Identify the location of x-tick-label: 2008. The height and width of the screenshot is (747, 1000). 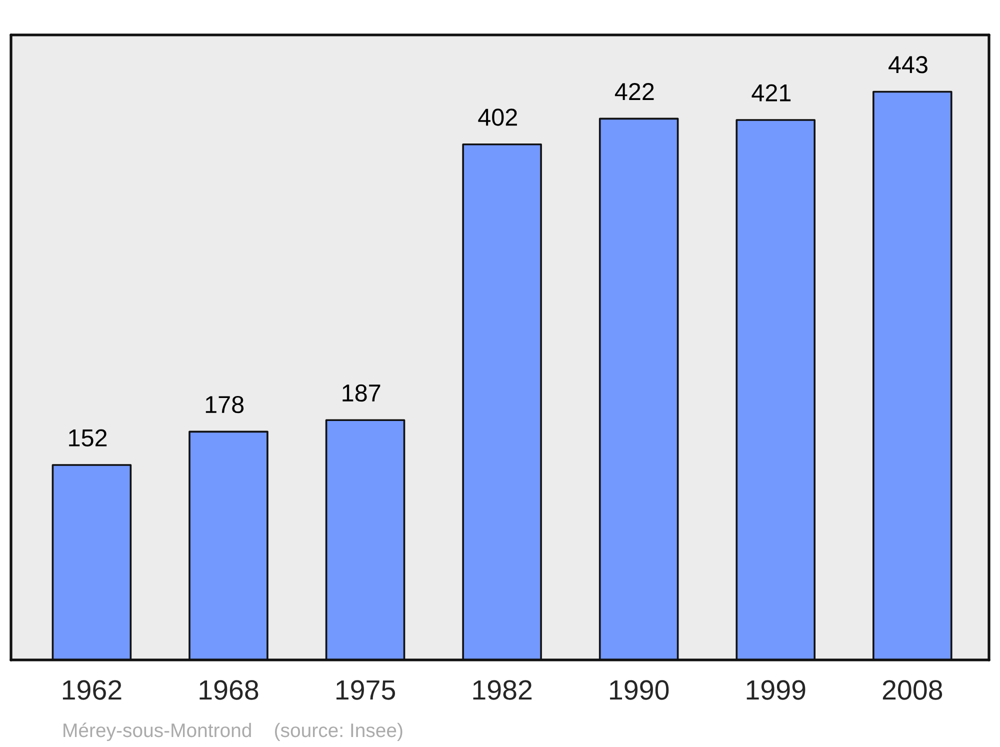
(912, 690).